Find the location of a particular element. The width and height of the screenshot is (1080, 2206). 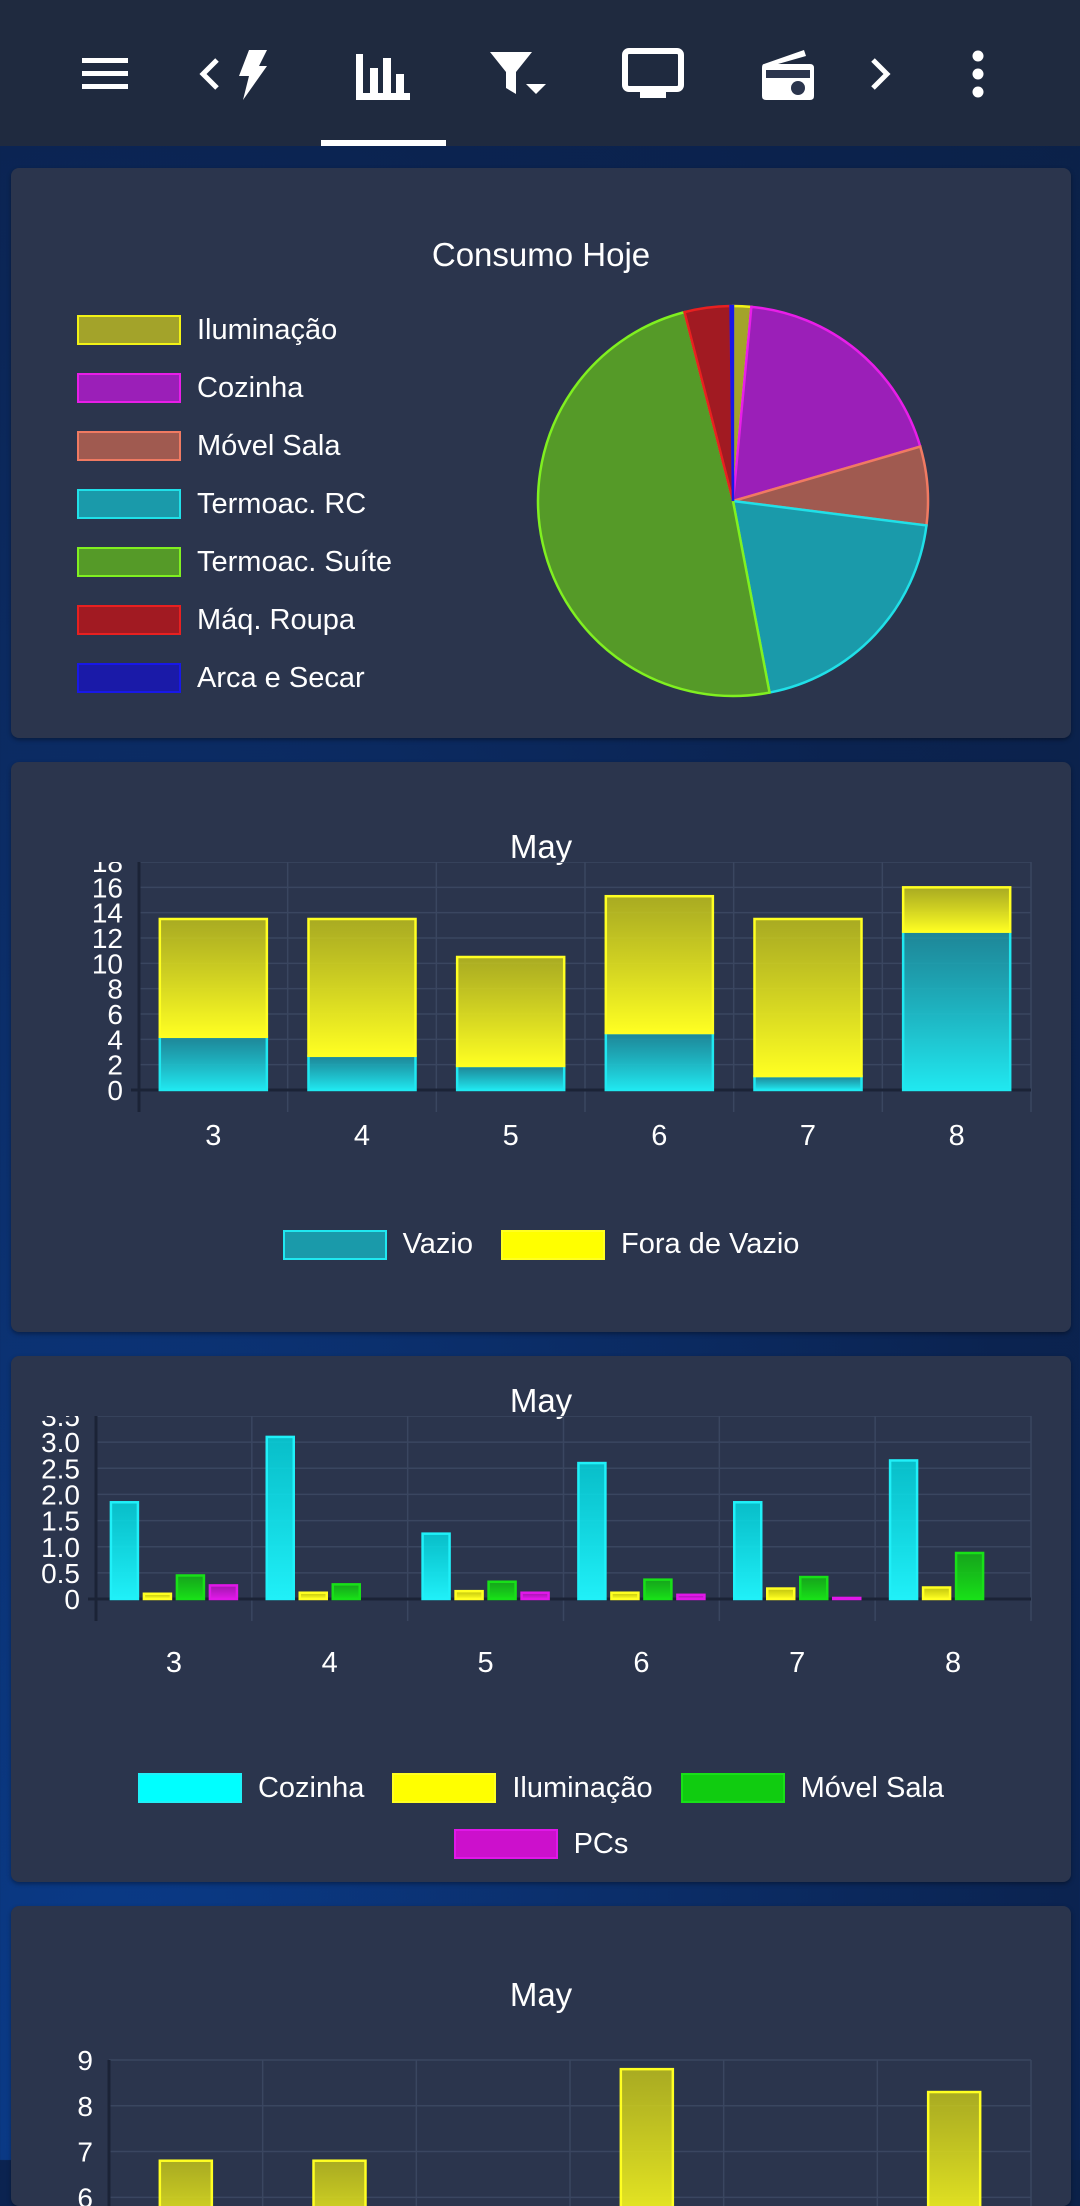

top-toolbar is located at coordinates (540, 73).